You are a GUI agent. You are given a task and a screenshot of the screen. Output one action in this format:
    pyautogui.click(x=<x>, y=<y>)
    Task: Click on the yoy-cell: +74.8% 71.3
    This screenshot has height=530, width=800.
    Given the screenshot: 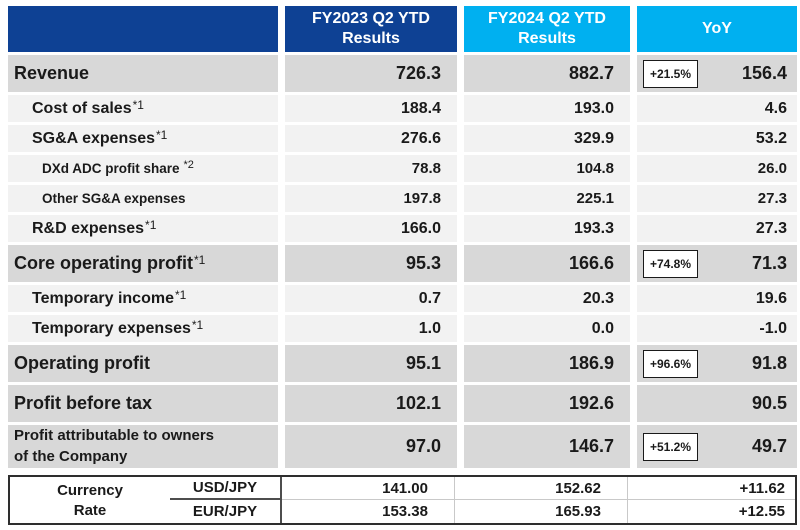 What is the action you would take?
    pyautogui.click(x=717, y=263)
    